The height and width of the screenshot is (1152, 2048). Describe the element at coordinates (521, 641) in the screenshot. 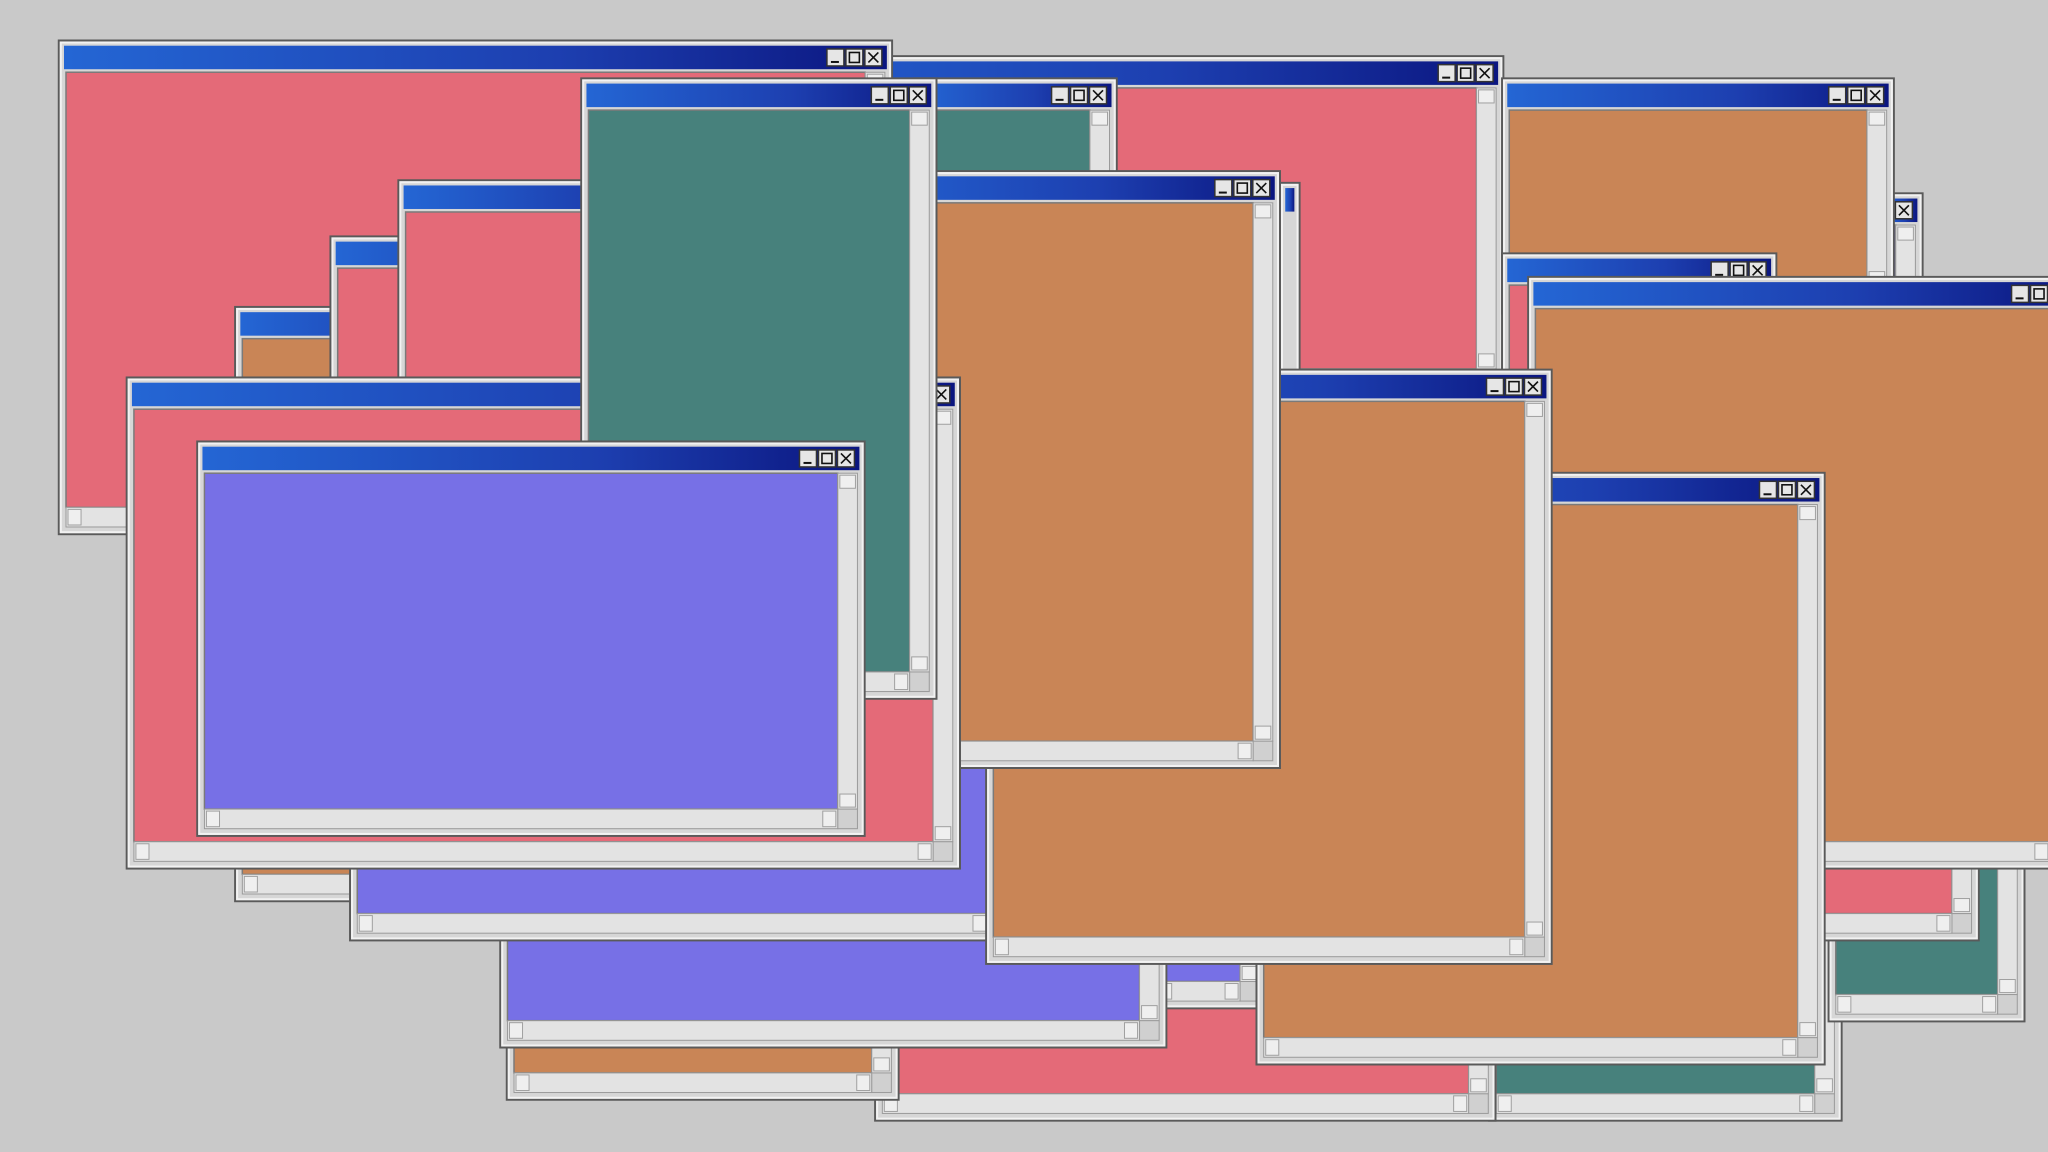

I see `content` at that location.